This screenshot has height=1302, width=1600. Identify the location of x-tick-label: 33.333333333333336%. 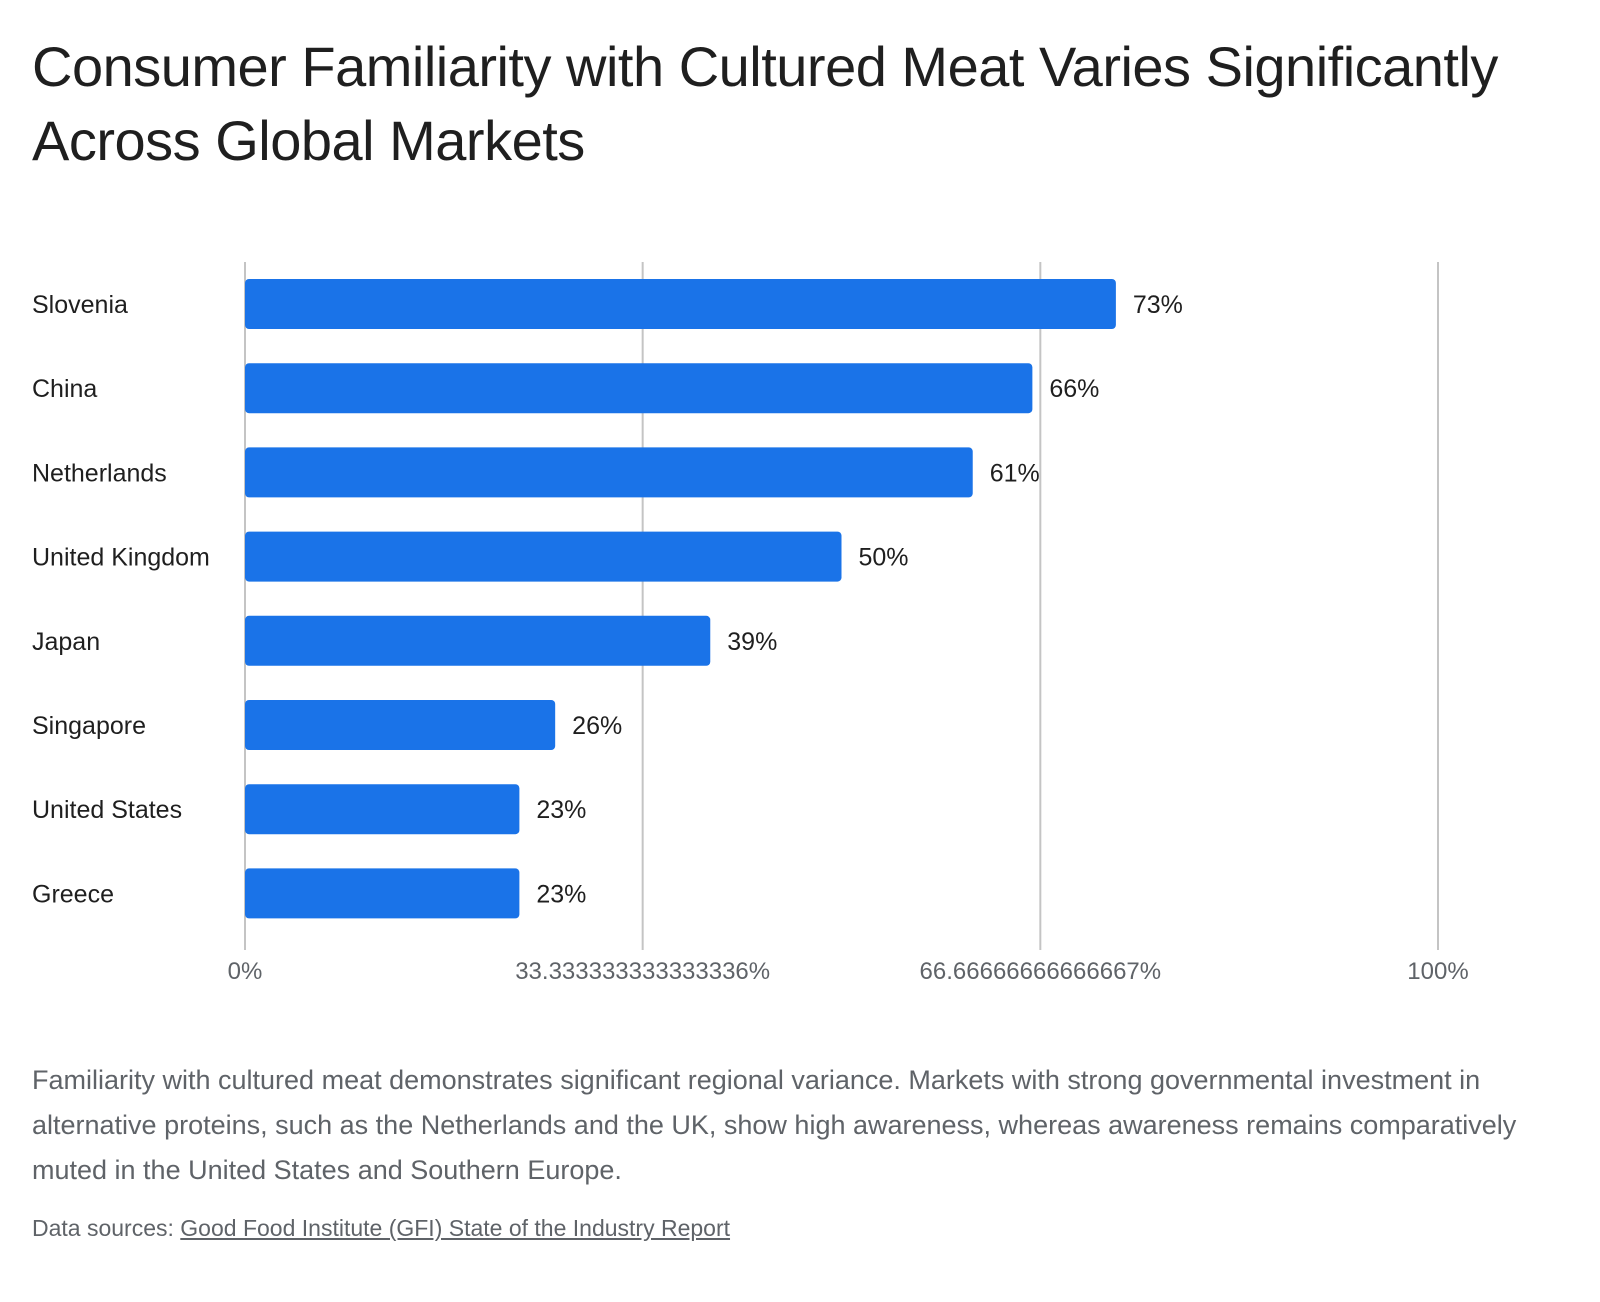
(642, 971).